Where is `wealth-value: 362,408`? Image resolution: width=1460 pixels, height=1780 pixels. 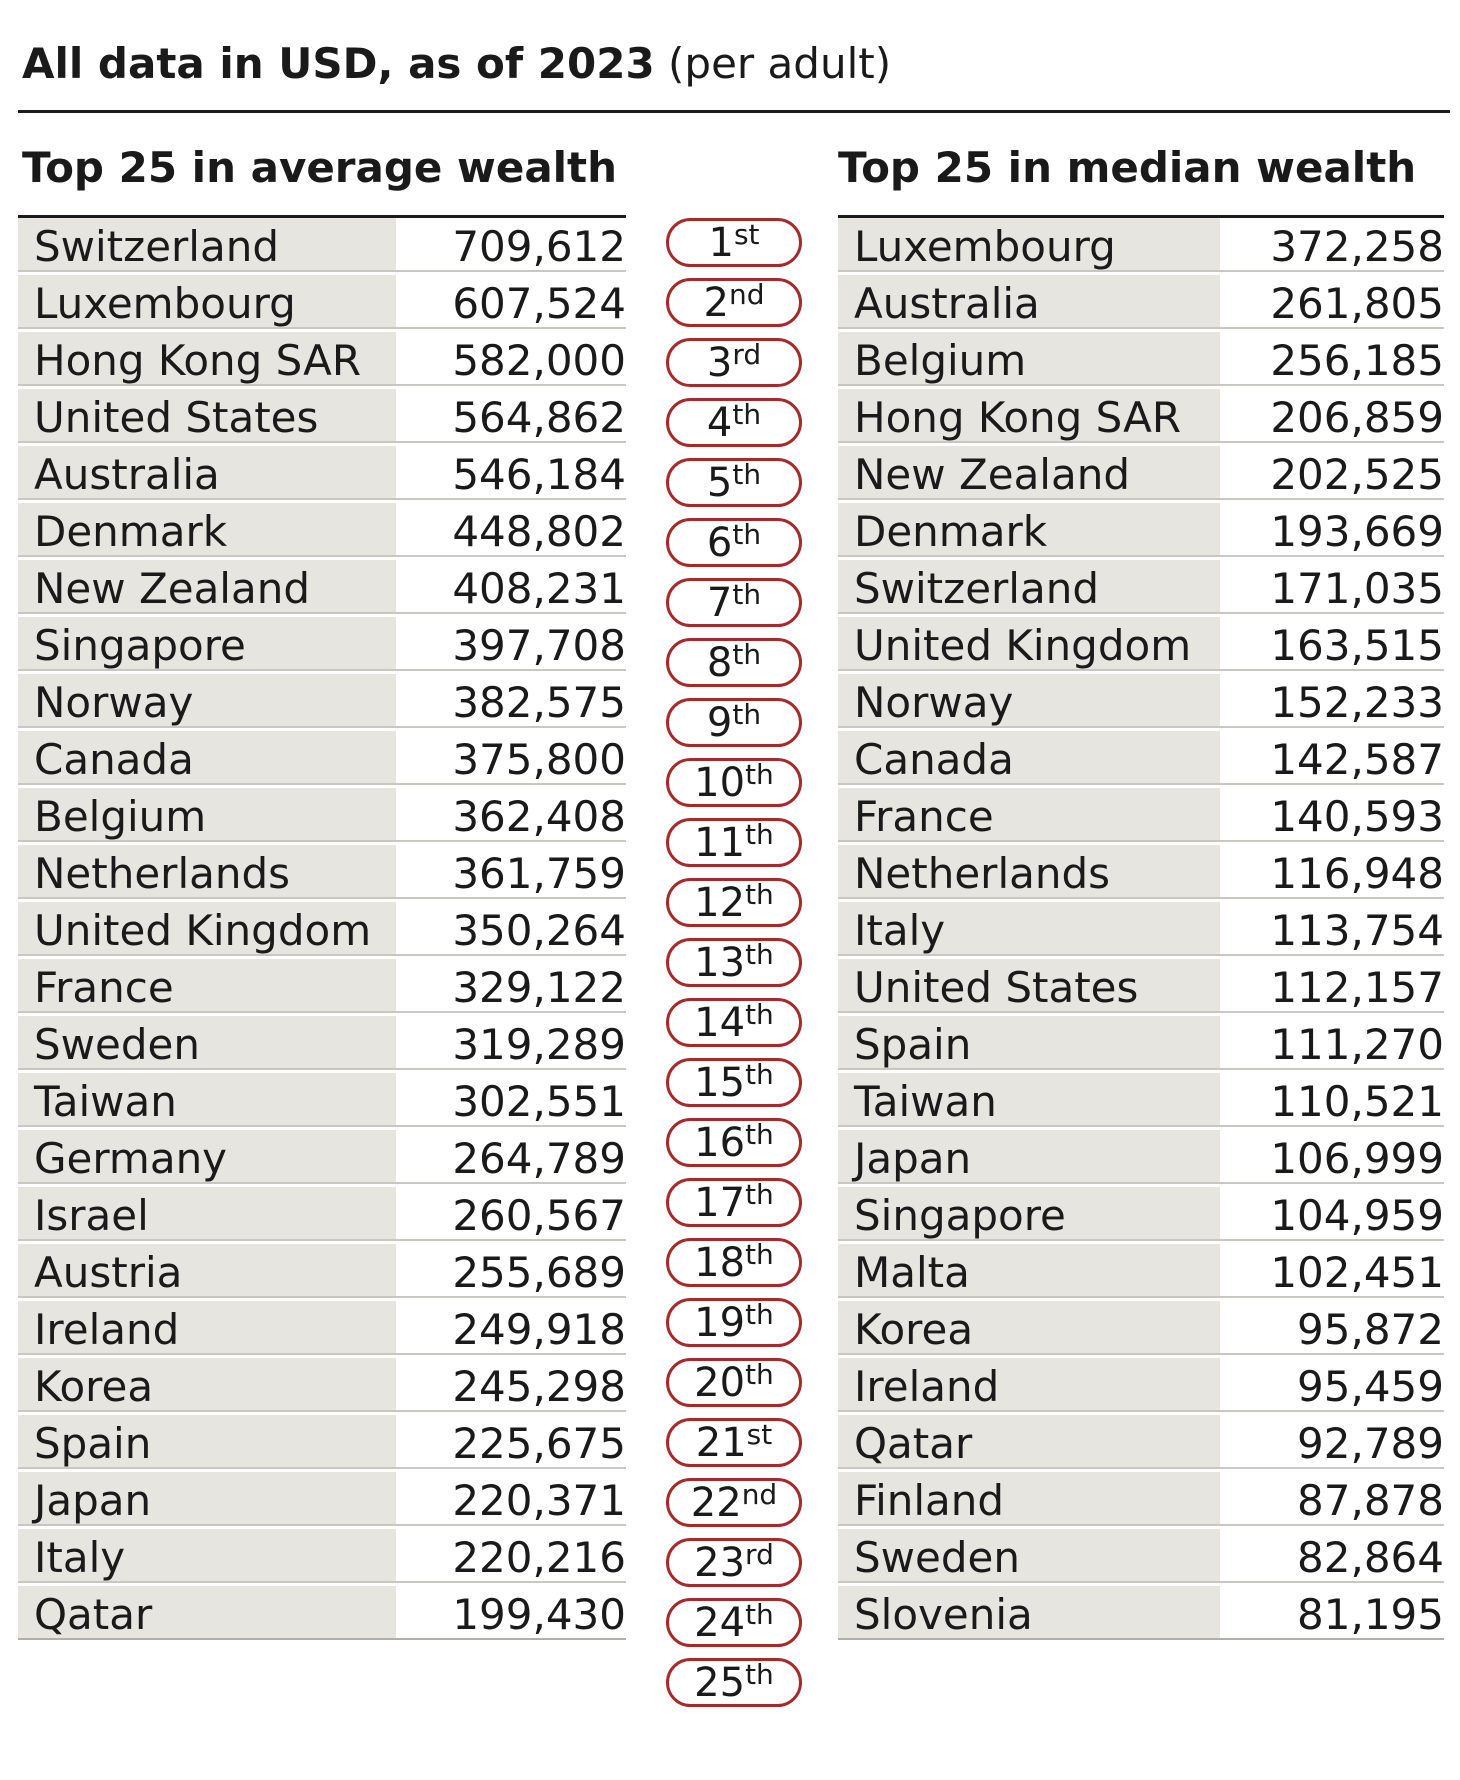
wealth-value: 362,408 is located at coordinates (511, 815).